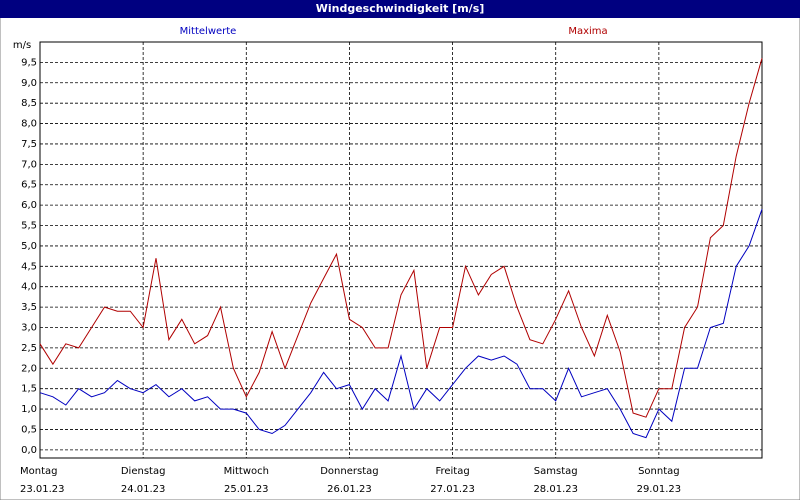 The width and height of the screenshot is (800, 500). I want to click on chart-title: Windgeschwindigkeit [m/s], so click(400, 8).